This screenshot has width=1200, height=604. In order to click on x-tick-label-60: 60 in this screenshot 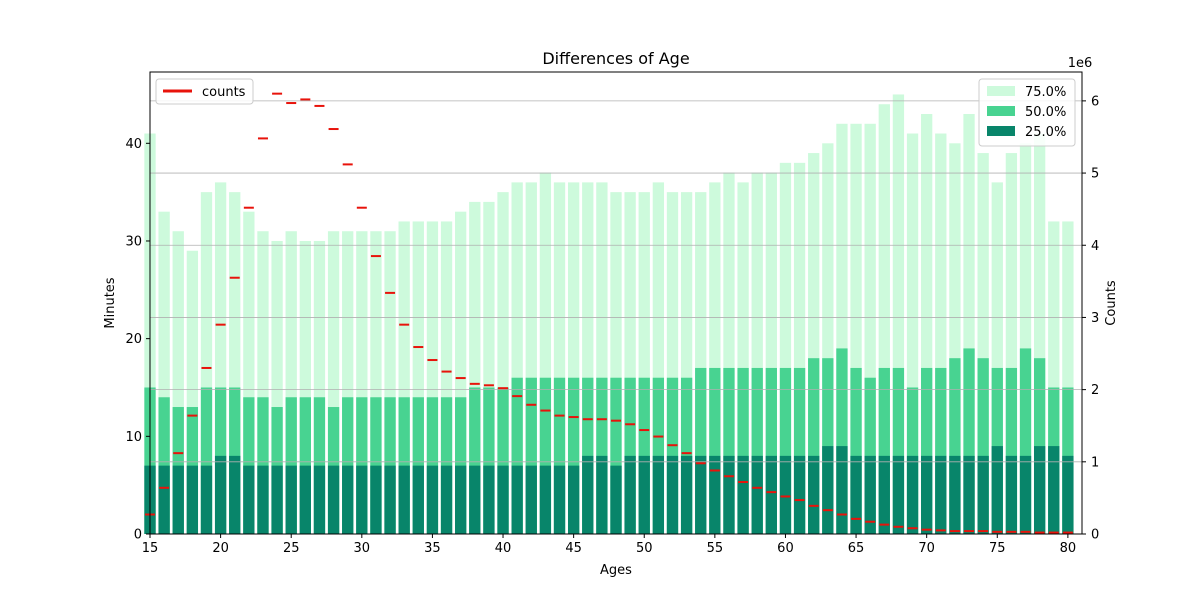, I will do `click(785, 548)`.